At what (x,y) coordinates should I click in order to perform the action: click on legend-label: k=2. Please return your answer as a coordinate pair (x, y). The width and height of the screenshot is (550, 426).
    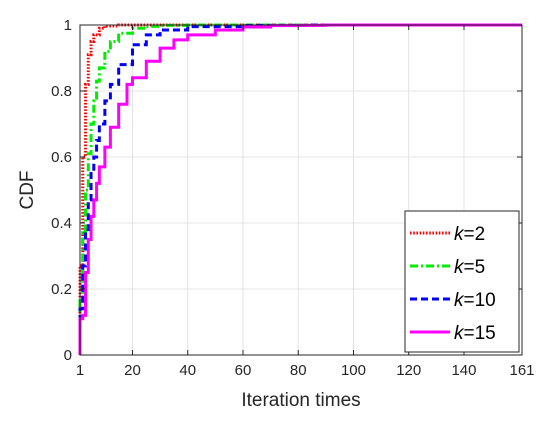
    Looking at the image, I should click on (469, 234).